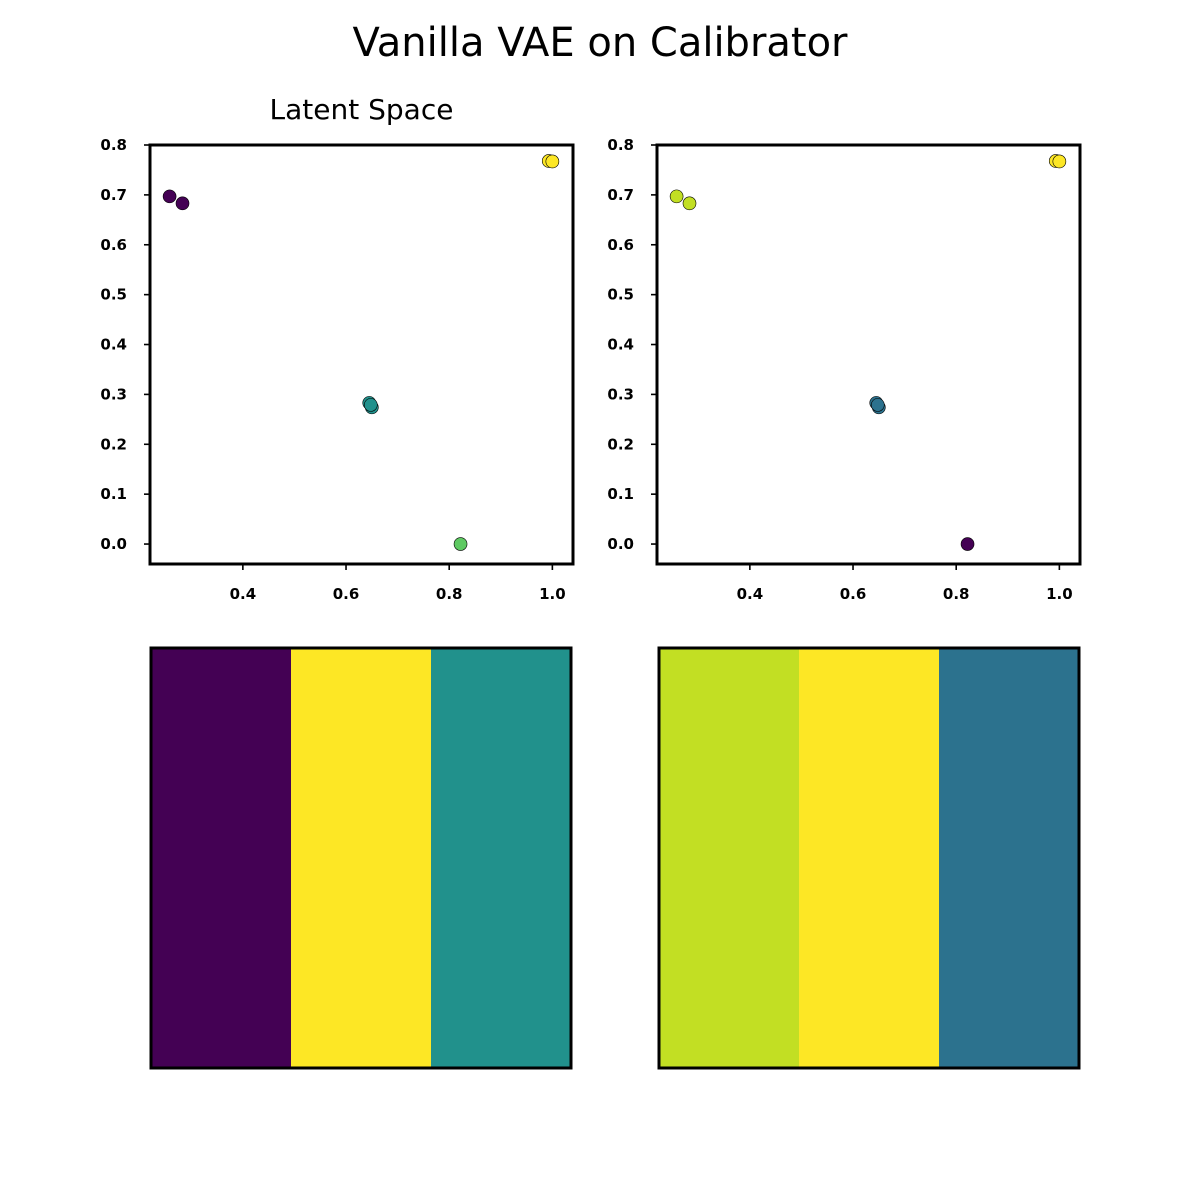 The height and width of the screenshot is (1200, 1200). I want to click on image-right-frame, so click(869, 858).